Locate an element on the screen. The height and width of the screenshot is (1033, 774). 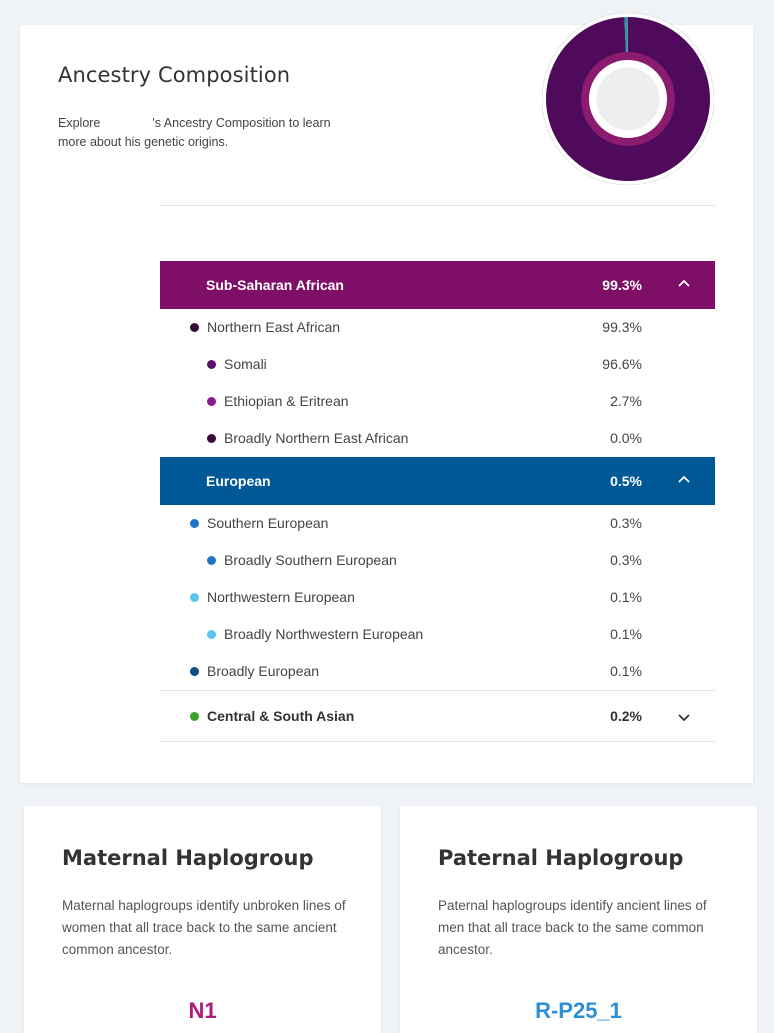
donut-inner-ring is located at coordinates (628, 99).